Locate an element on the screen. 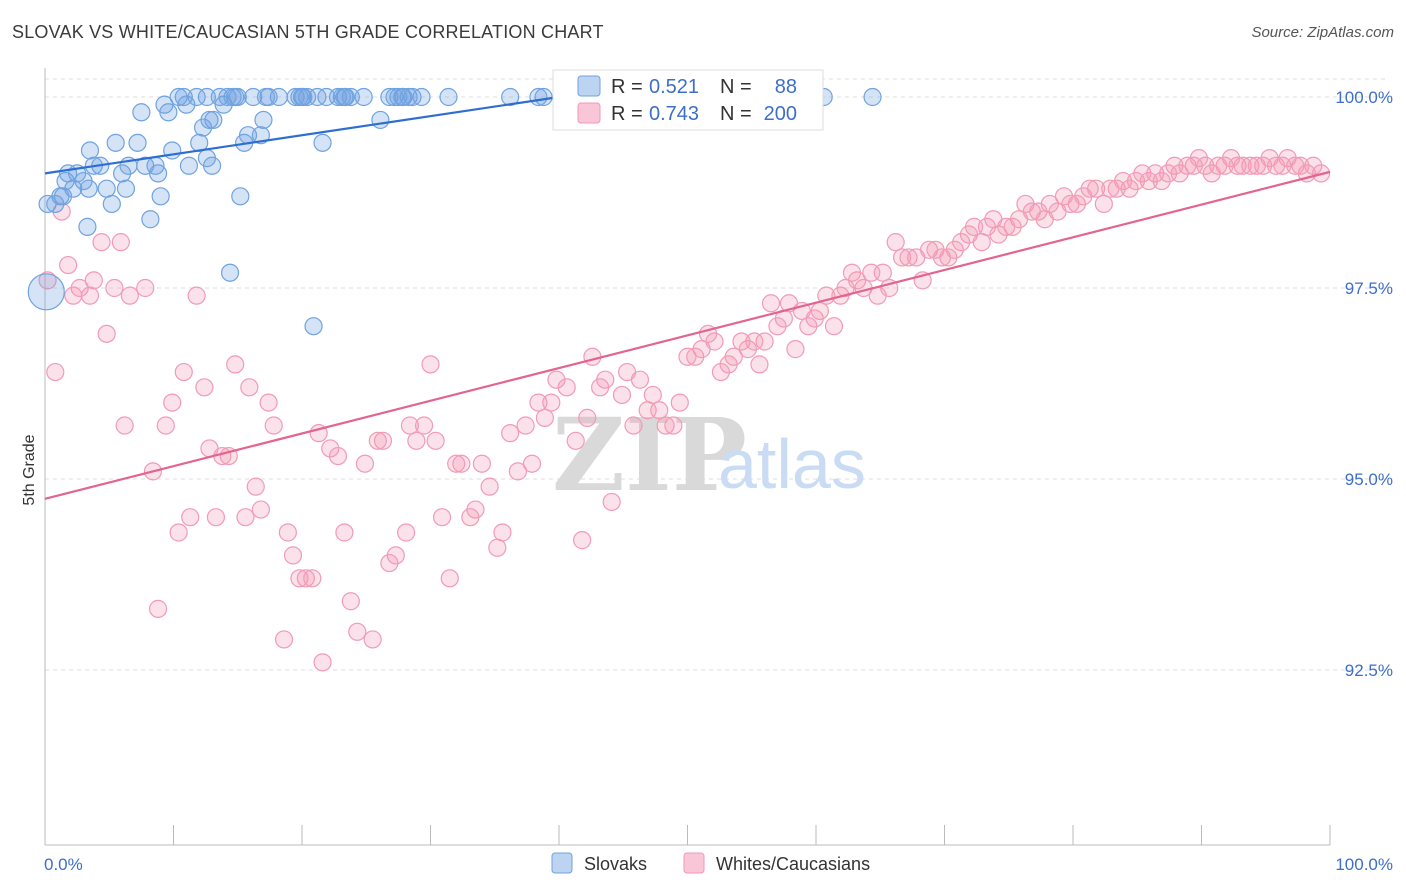 The image size is (1406, 892). slovak-point-large is located at coordinates (46, 292).